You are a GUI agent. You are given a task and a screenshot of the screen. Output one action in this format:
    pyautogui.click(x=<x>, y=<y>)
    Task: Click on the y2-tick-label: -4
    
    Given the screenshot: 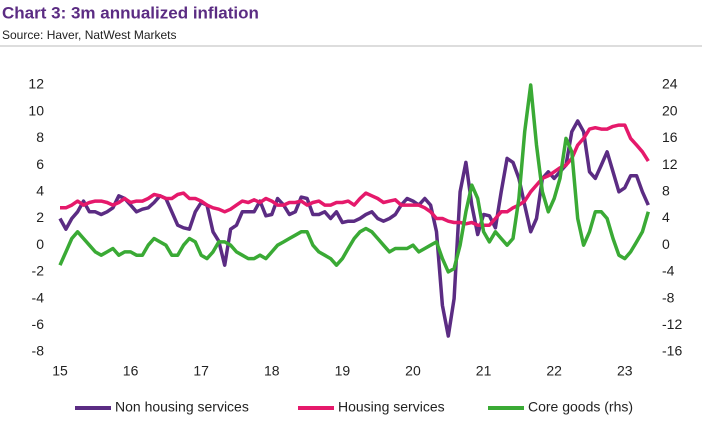 What is the action you would take?
    pyautogui.click(x=668, y=271)
    